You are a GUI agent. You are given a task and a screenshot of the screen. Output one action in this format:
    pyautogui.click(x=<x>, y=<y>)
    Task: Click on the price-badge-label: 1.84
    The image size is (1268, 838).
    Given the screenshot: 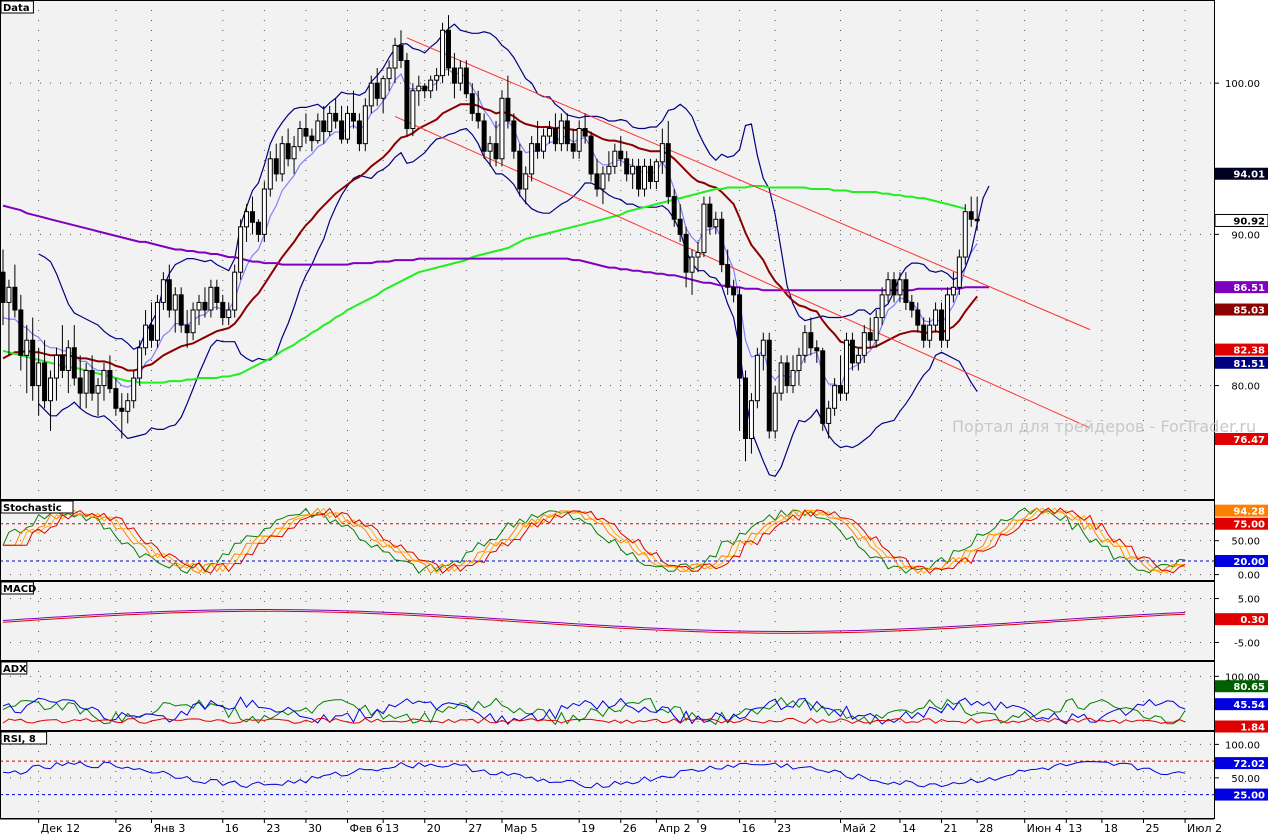 What is the action you would take?
    pyautogui.click(x=1252, y=728)
    